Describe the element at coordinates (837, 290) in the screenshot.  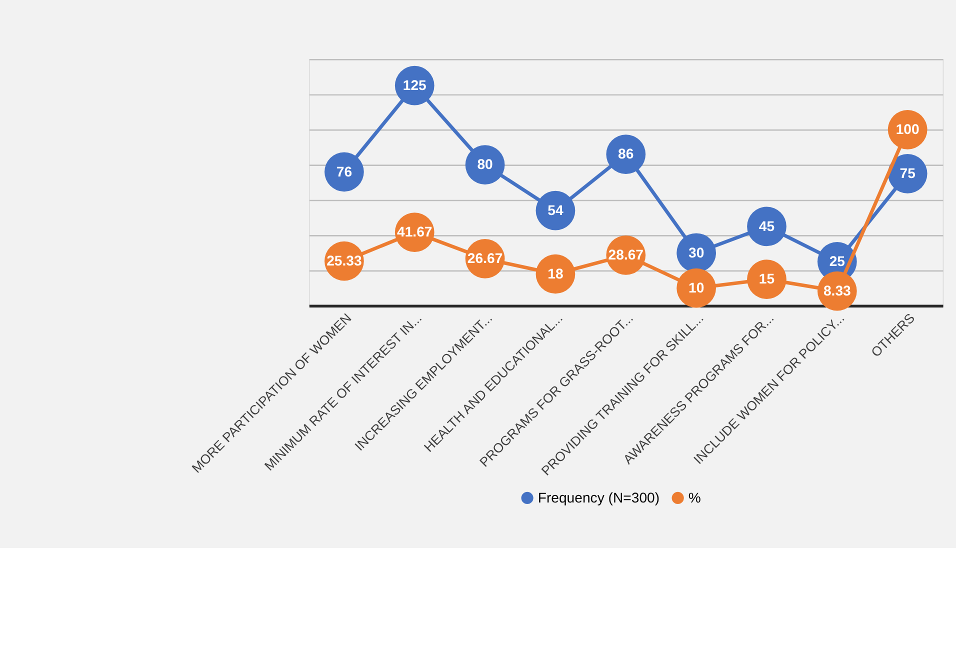
I see `data-label: 8.33` at that location.